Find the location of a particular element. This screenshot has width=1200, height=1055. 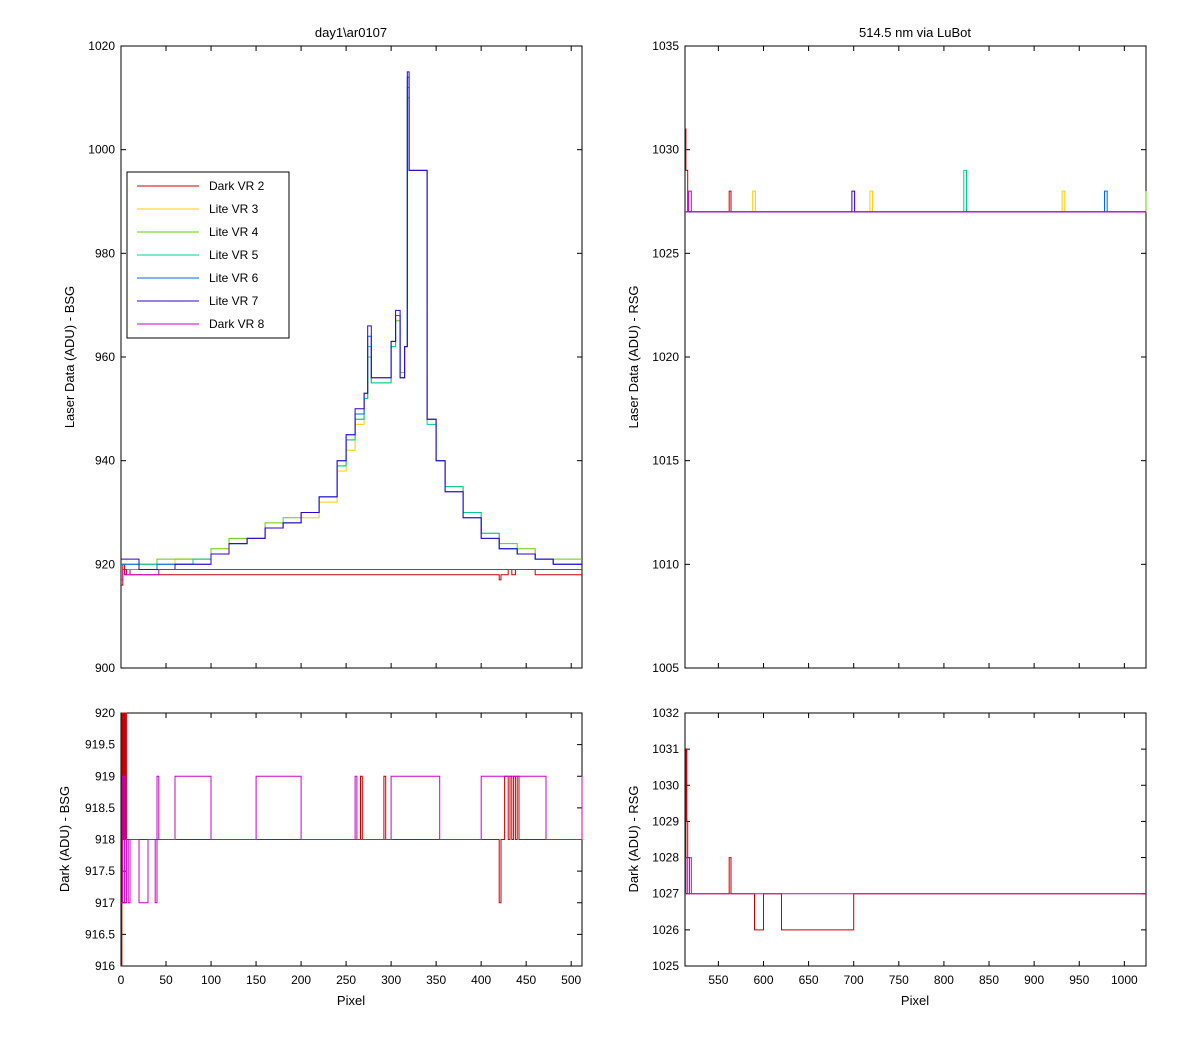

y-tick-label: 1000 is located at coordinates (101, 150).